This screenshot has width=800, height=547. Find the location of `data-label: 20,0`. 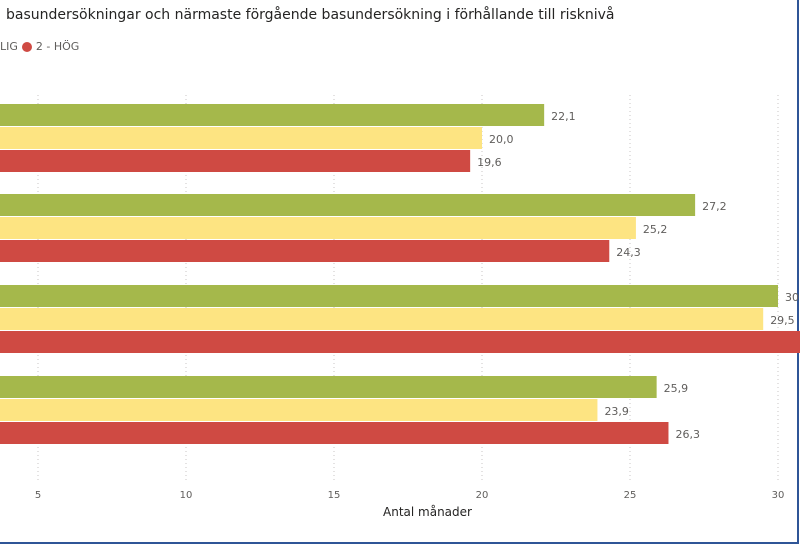

data-label: 20,0 is located at coordinates (501, 139).